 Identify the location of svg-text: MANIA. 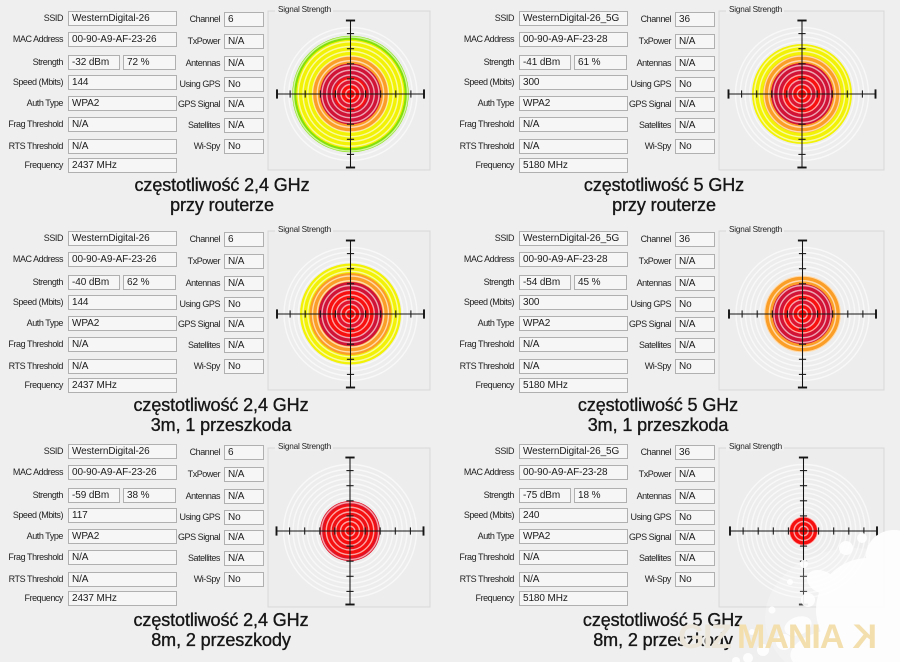
(790, 637).